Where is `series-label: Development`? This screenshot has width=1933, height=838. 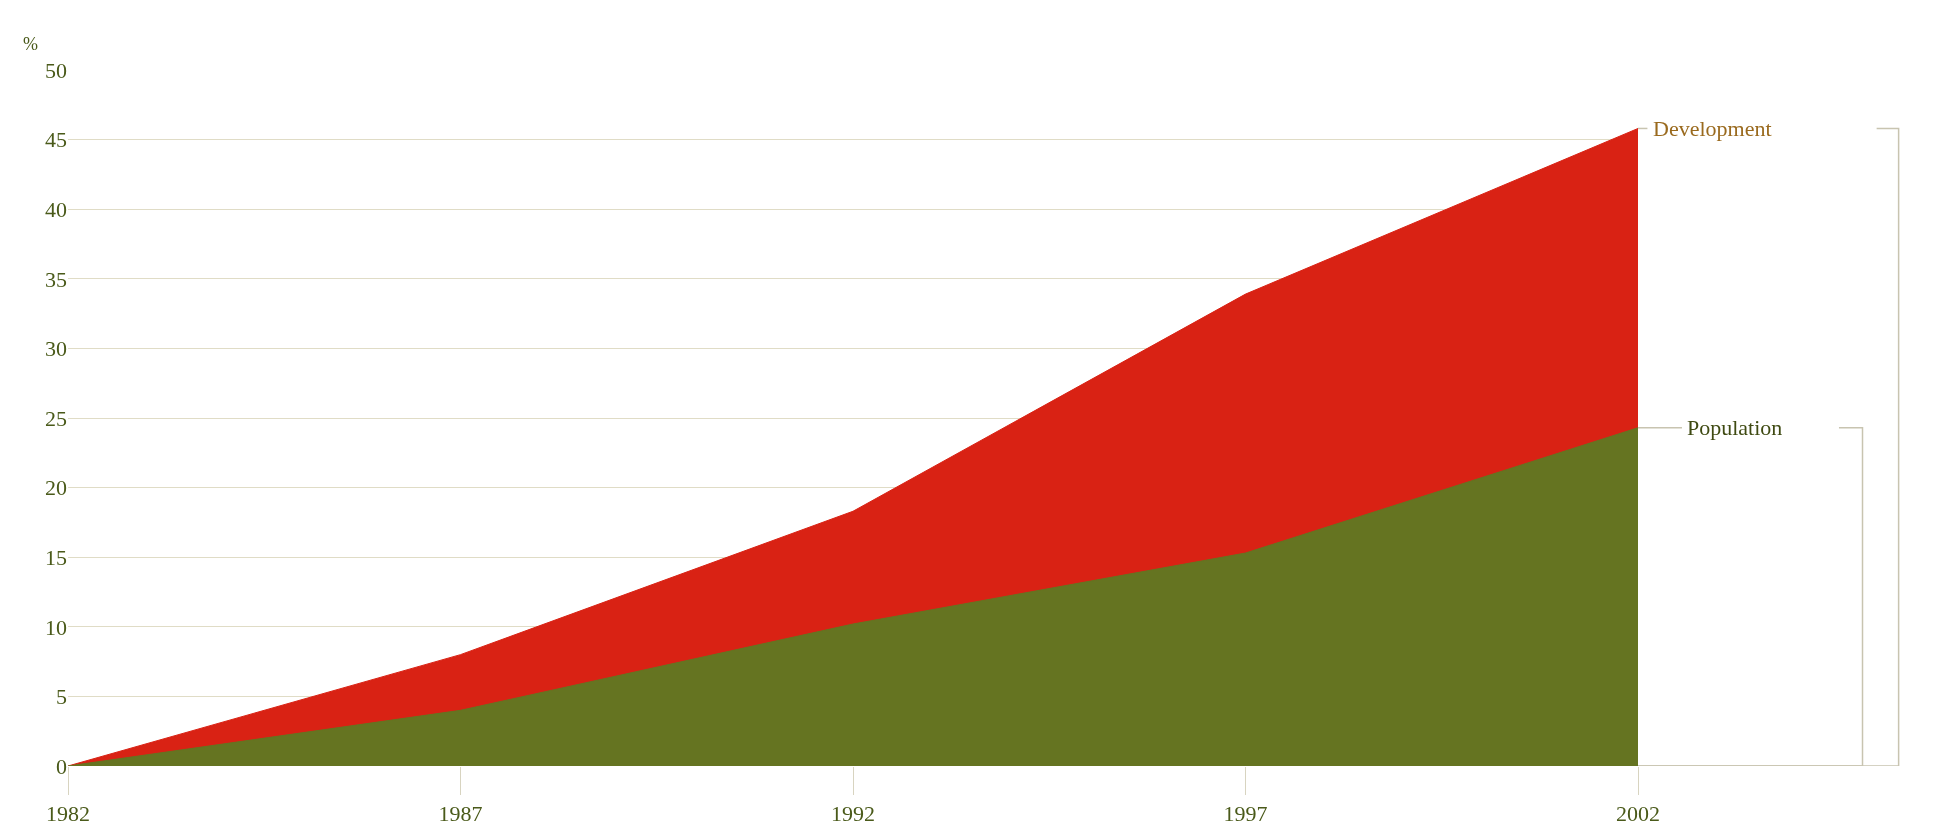
series-label: Development is located at coordinates (1712, 128).